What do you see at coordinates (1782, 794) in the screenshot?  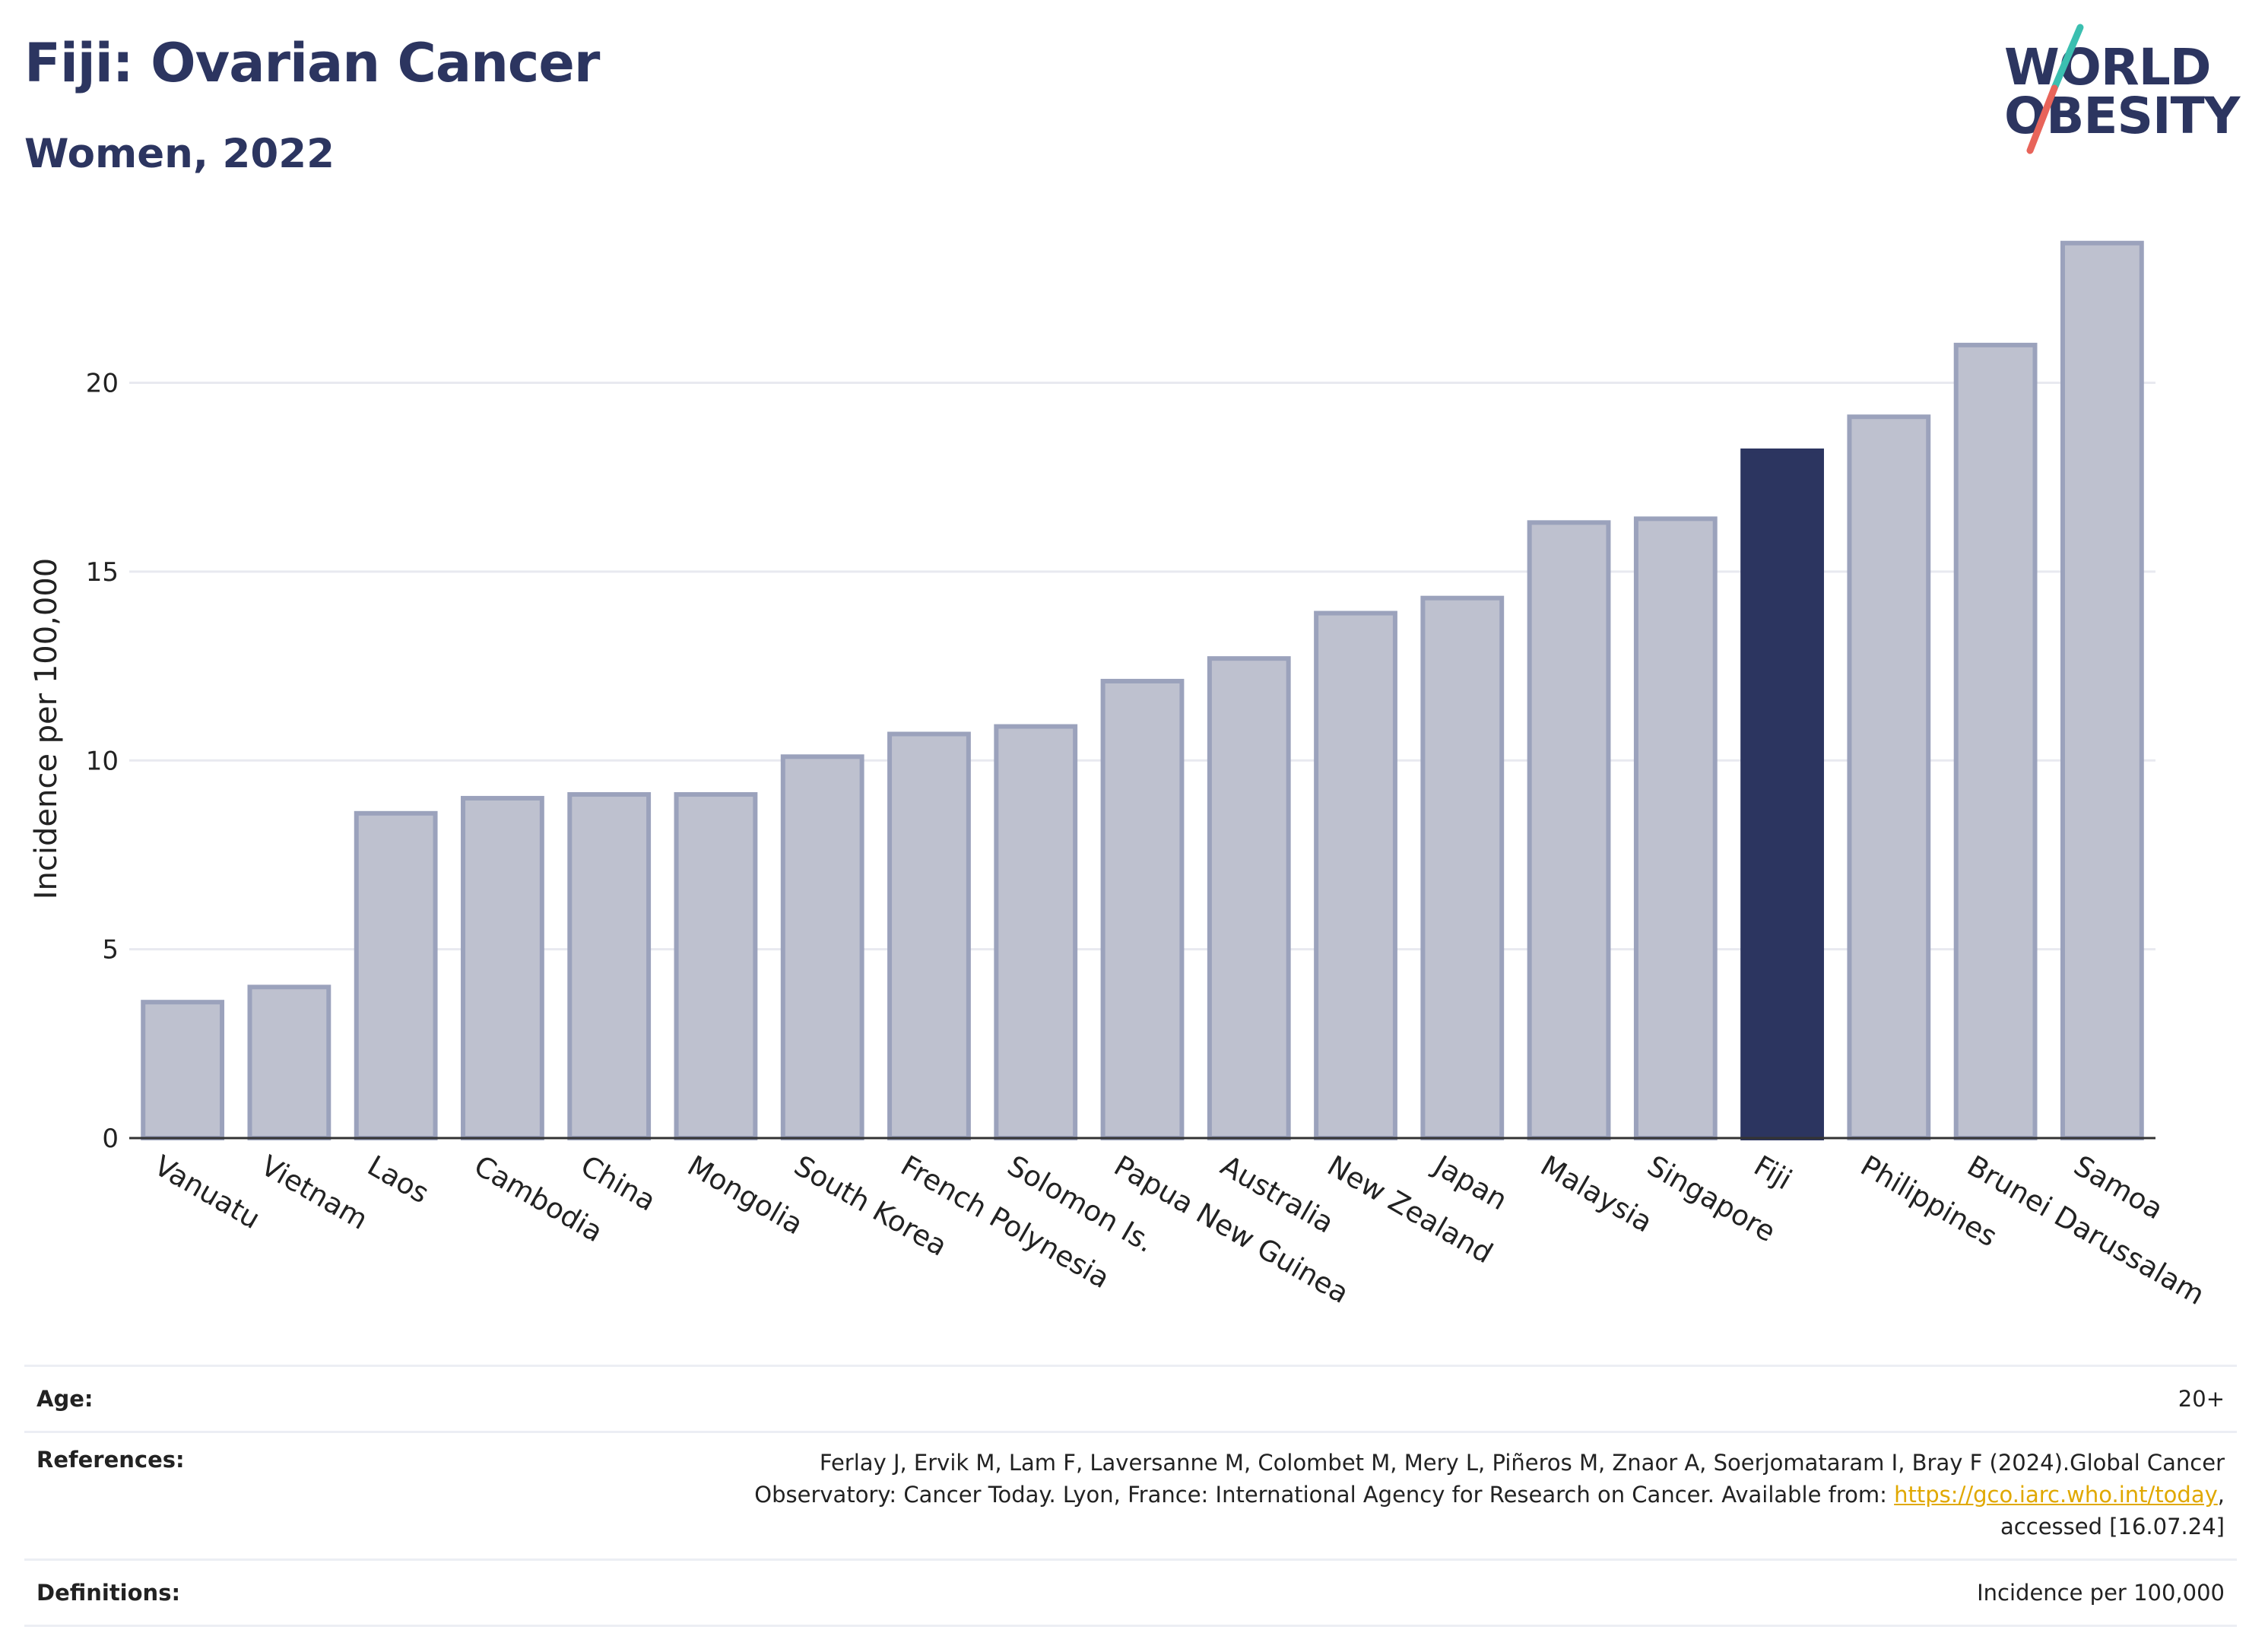 I see `bar-fiji` at bounding box center [1782, 794].